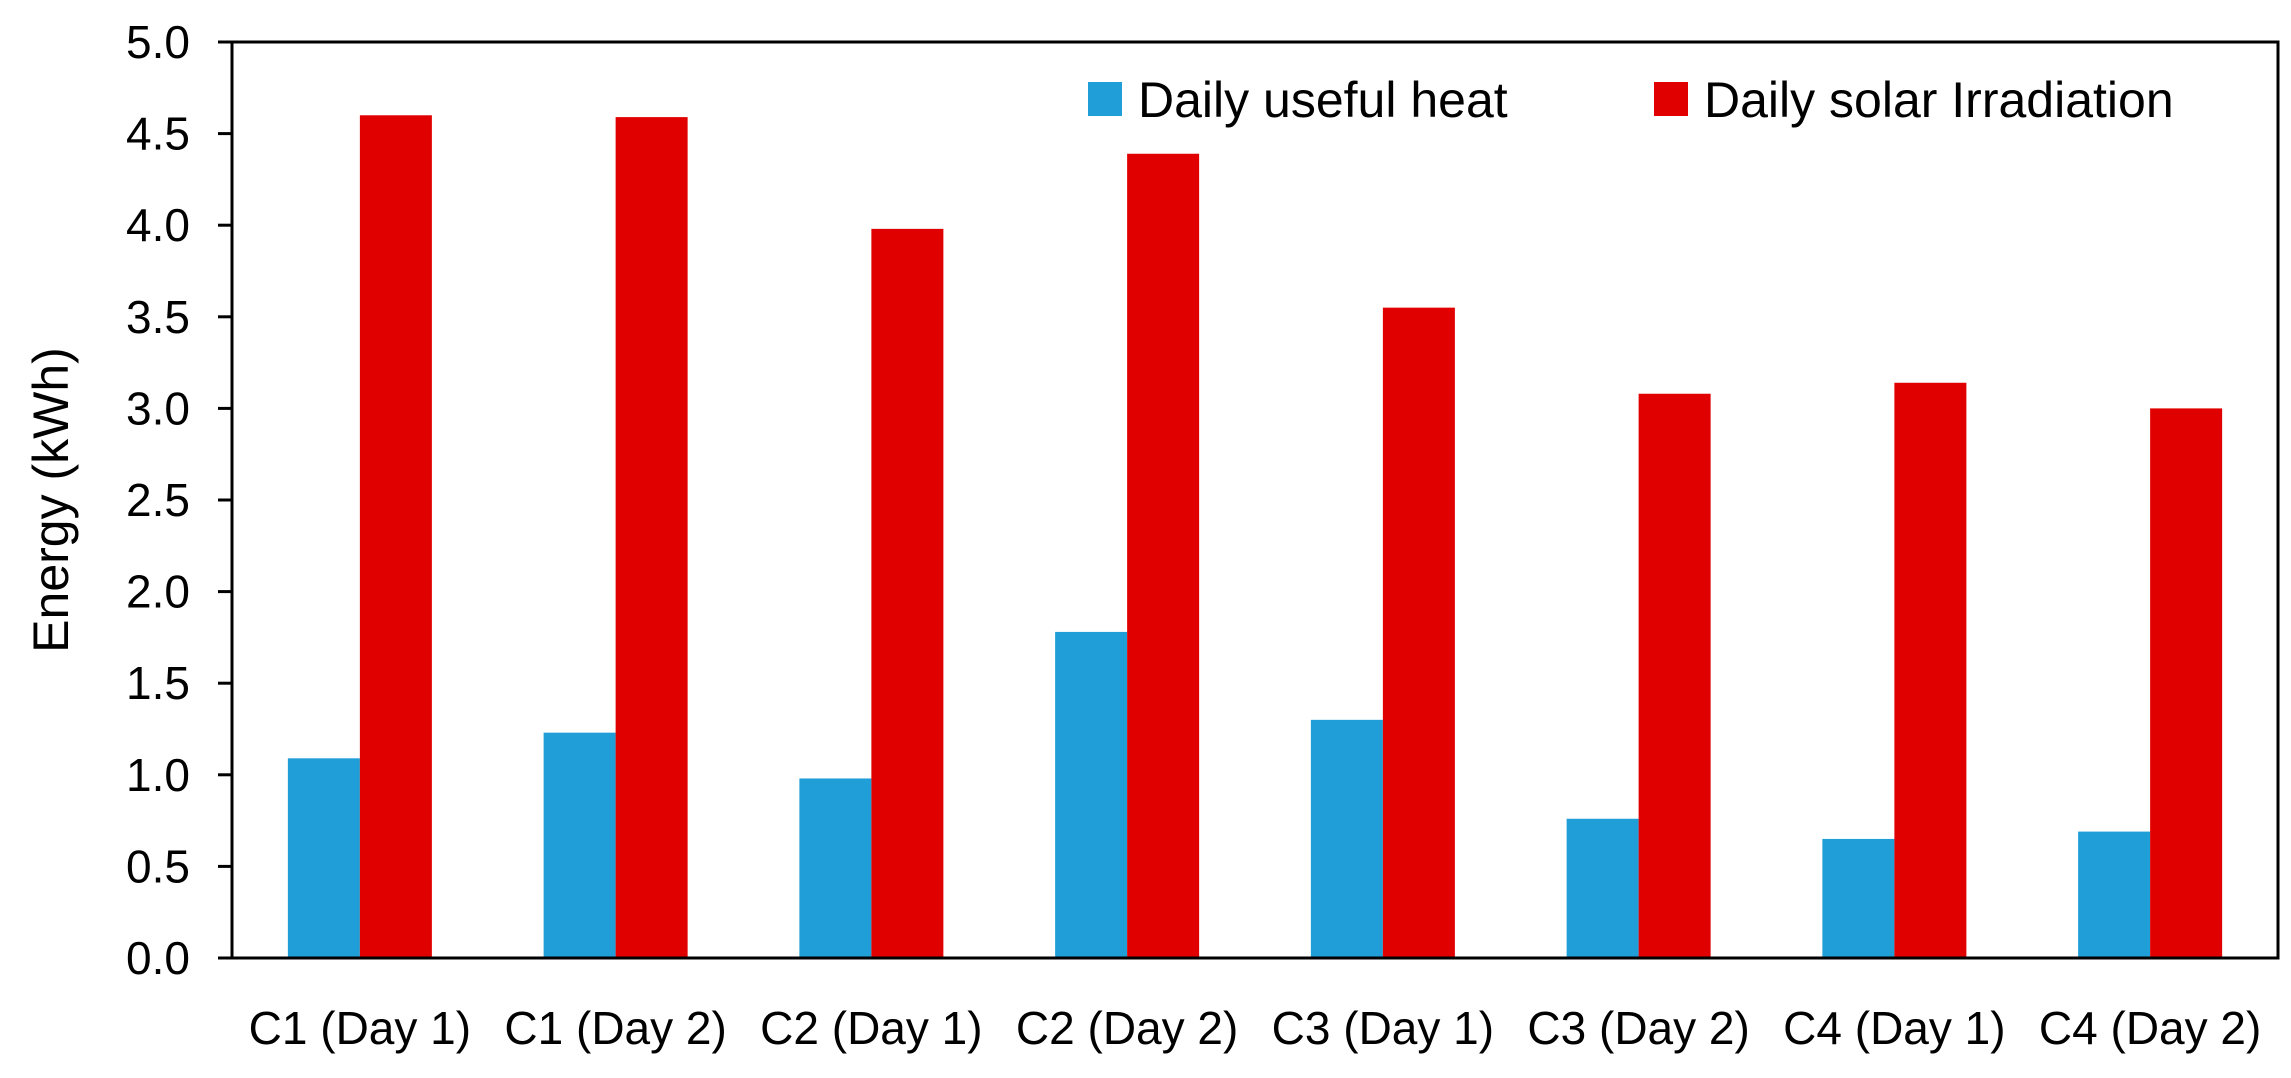  Describe the element at coordinates (158, 42) in the screenshot. I see `y-tick-label: 5.0` at that location.